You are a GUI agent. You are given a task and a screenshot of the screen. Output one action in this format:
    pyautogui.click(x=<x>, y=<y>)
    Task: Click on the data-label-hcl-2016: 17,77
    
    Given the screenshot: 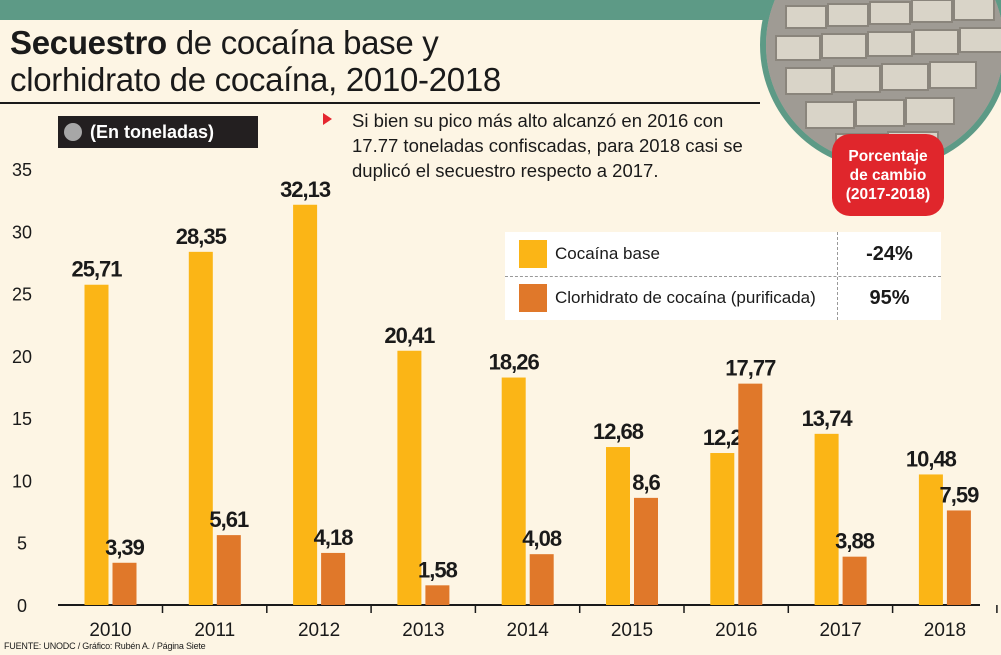 What is the action you would take?
    pyautogui.click(x=750, y=368)
    